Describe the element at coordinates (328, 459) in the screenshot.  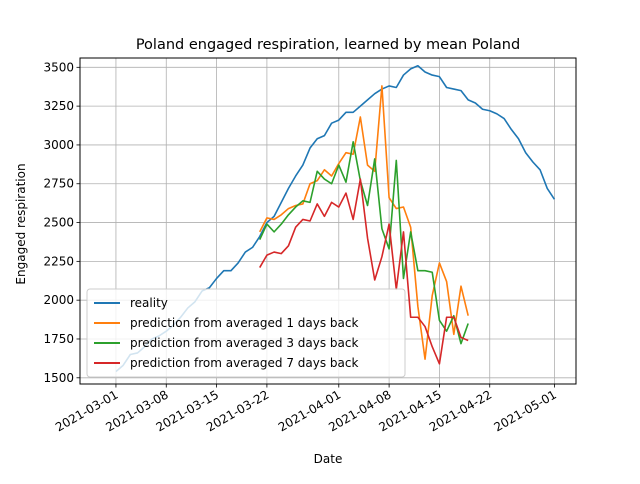
I see `x-axis-label: Date` at that location.